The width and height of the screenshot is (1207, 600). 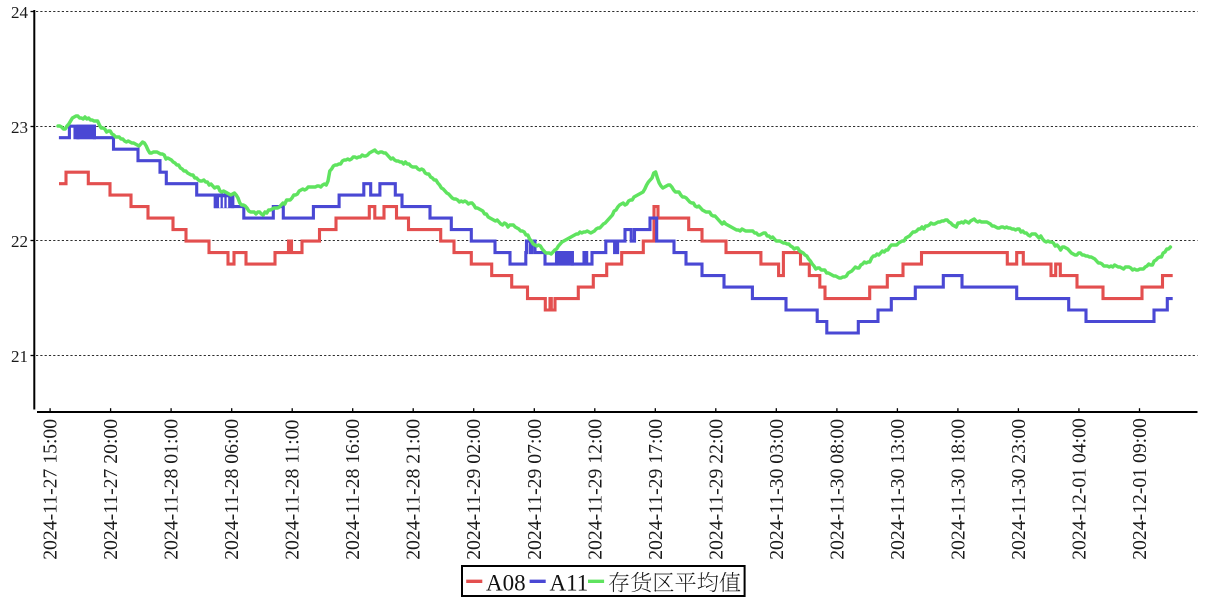 I want to click on svg-text: 2024-11-30 23:00, so click(x=1019, y=489).